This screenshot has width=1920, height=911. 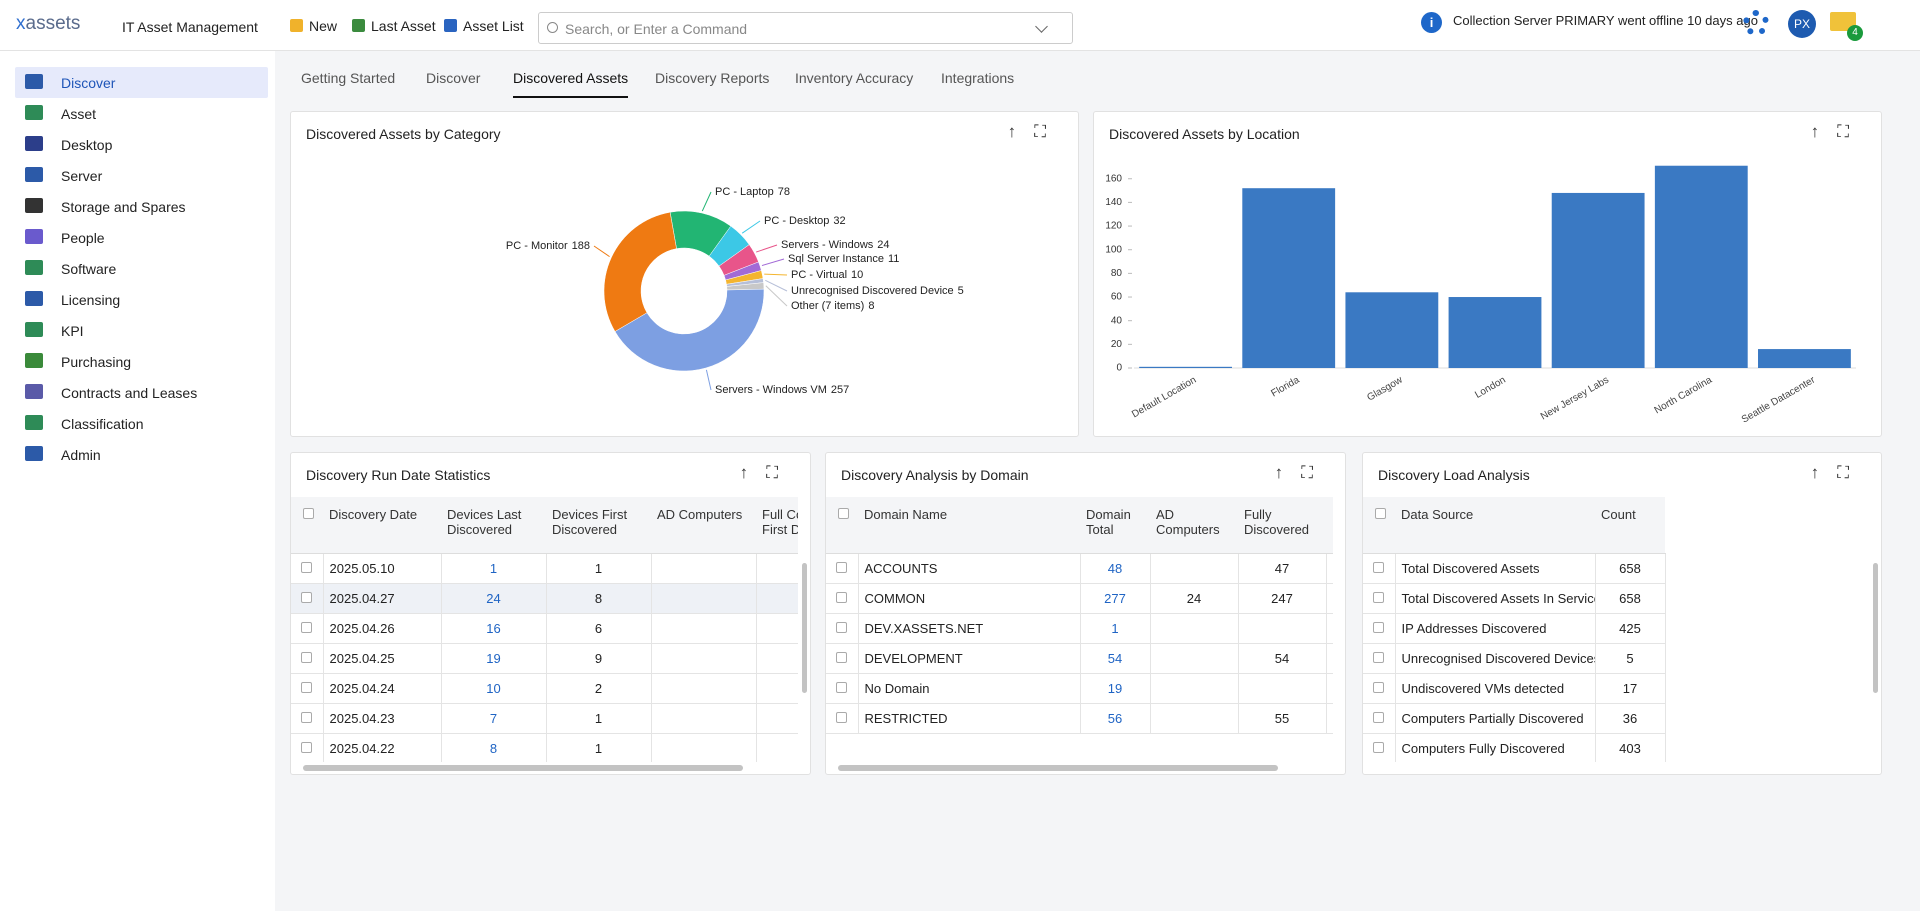 I want to click on table-cell: 8, so click(x=493, y=747).